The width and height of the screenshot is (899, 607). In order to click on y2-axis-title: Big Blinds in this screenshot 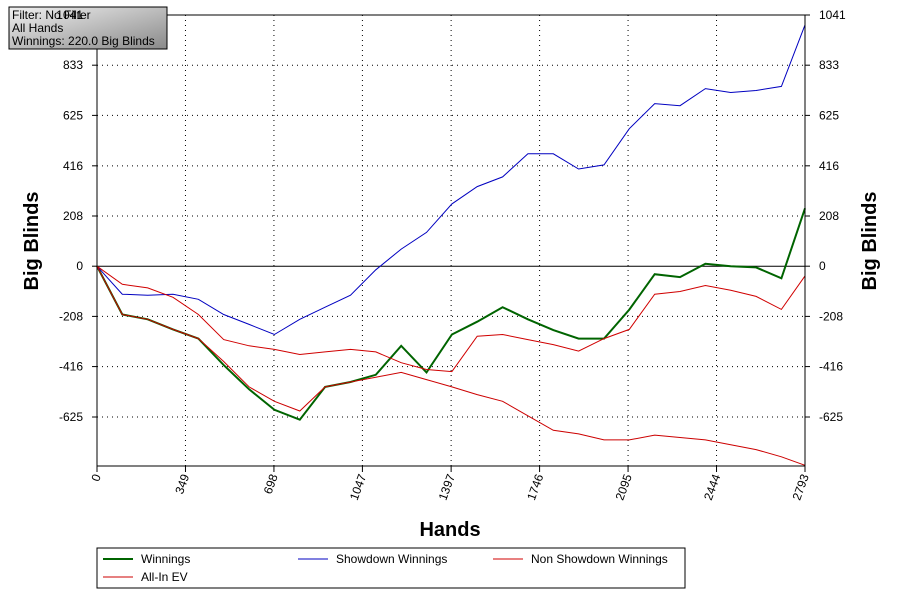, I will do `click(870, 241)`.